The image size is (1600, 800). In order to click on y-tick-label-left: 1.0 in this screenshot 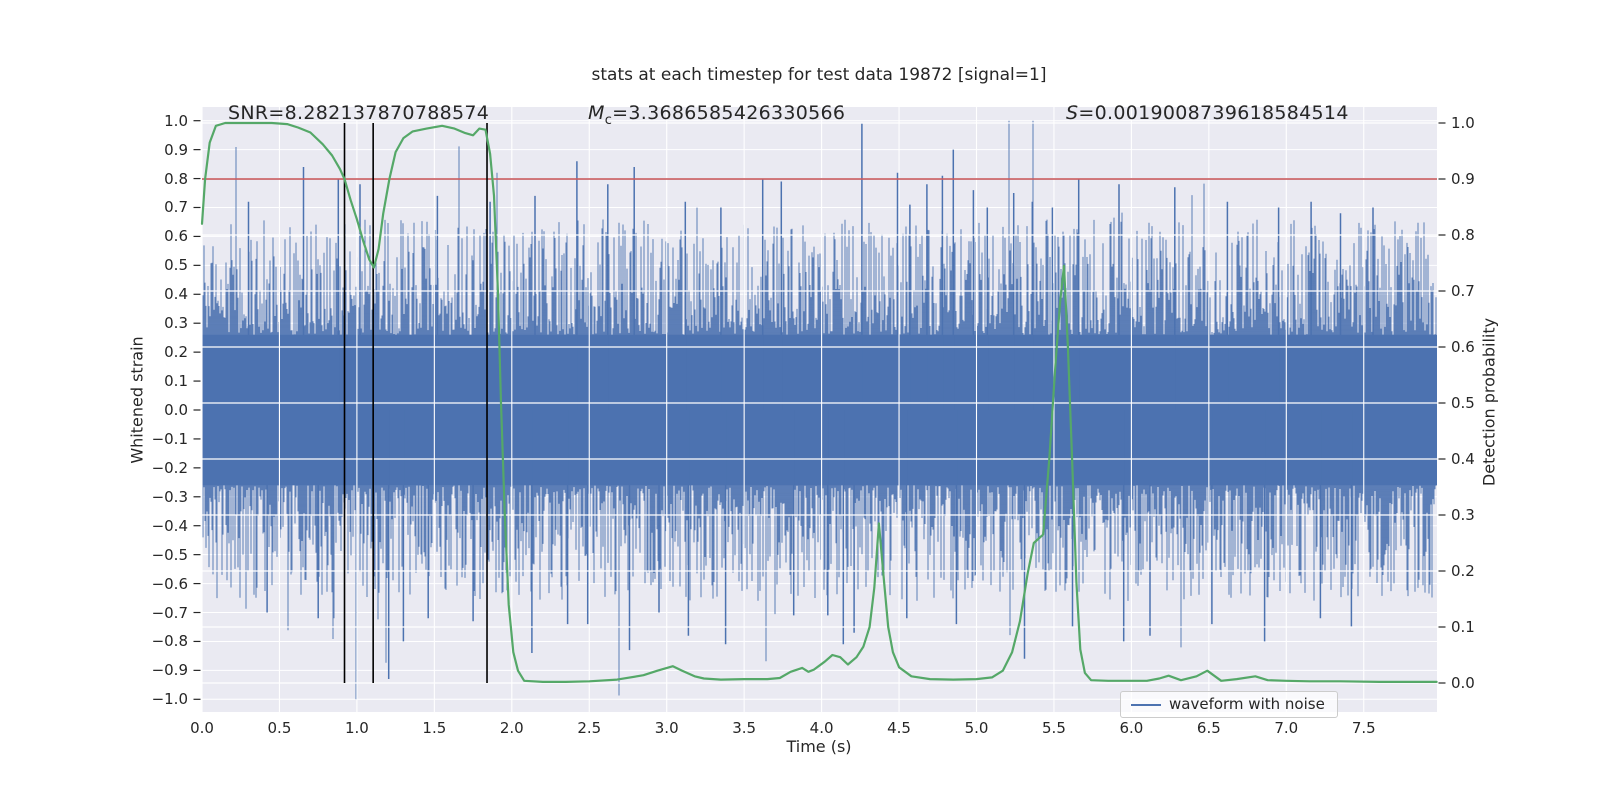, I will do `click(176, 120)`.